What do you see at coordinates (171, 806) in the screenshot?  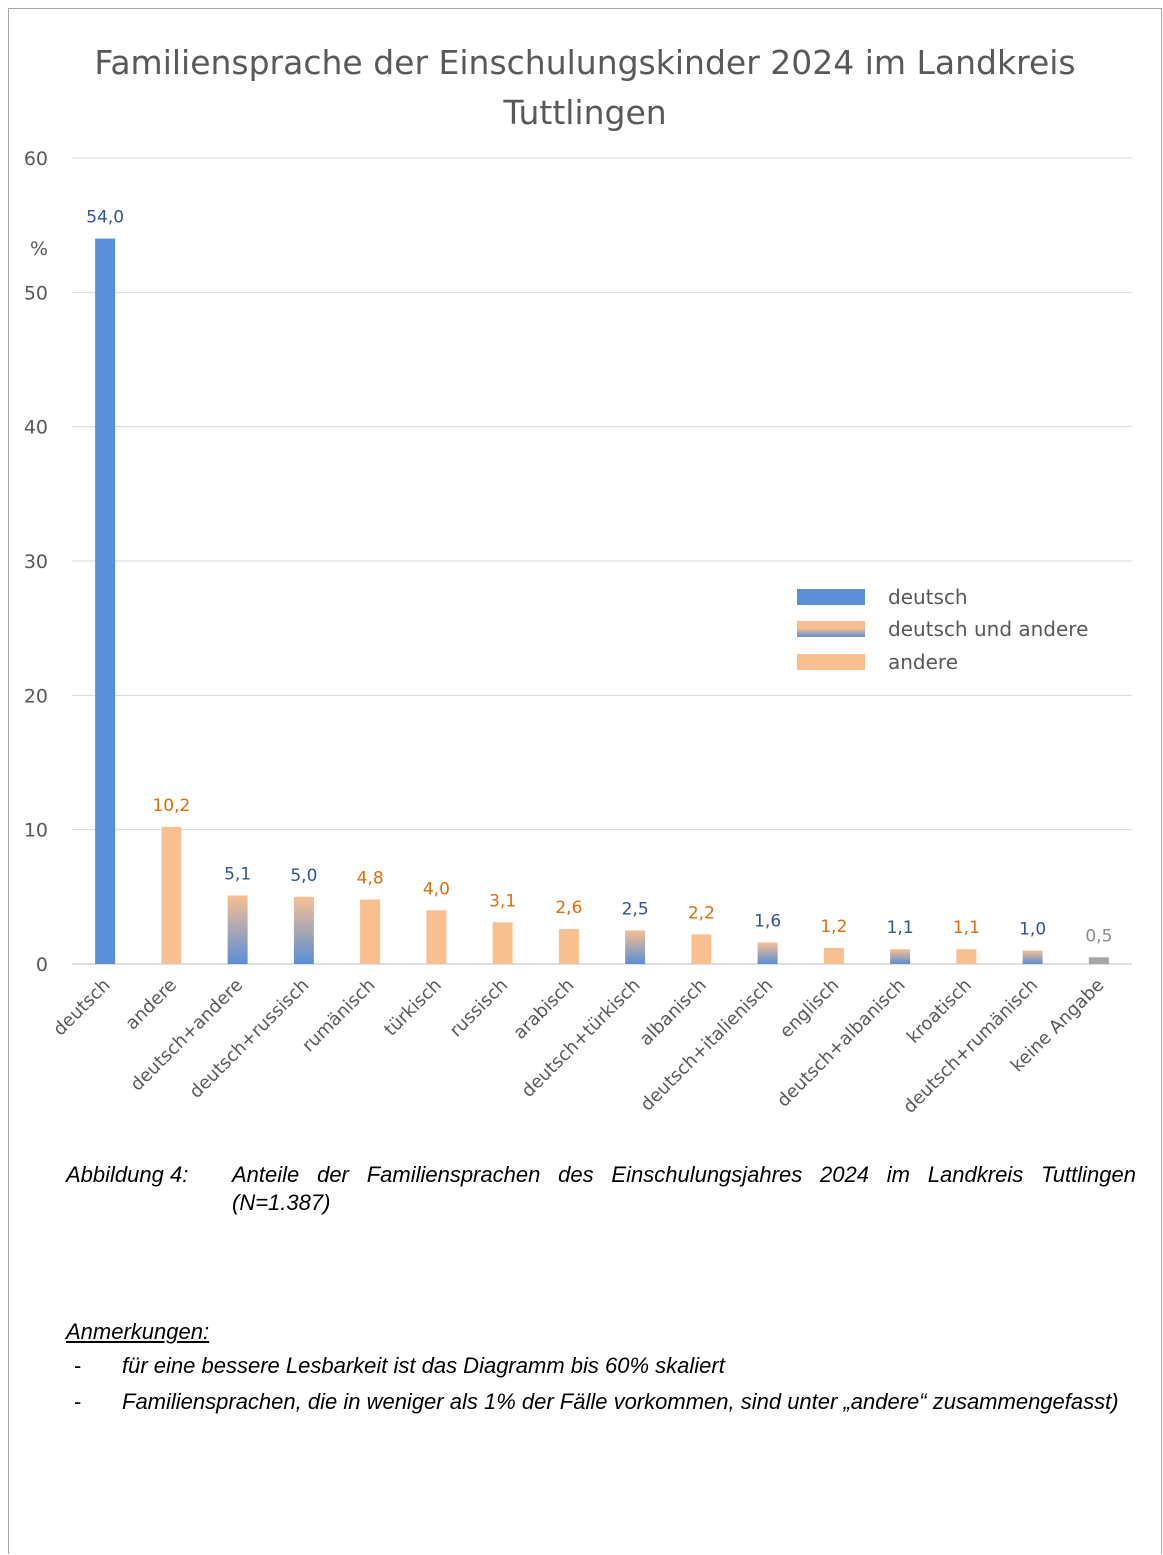 I see `data-label: 10,2` at bounding box center [171, 806].